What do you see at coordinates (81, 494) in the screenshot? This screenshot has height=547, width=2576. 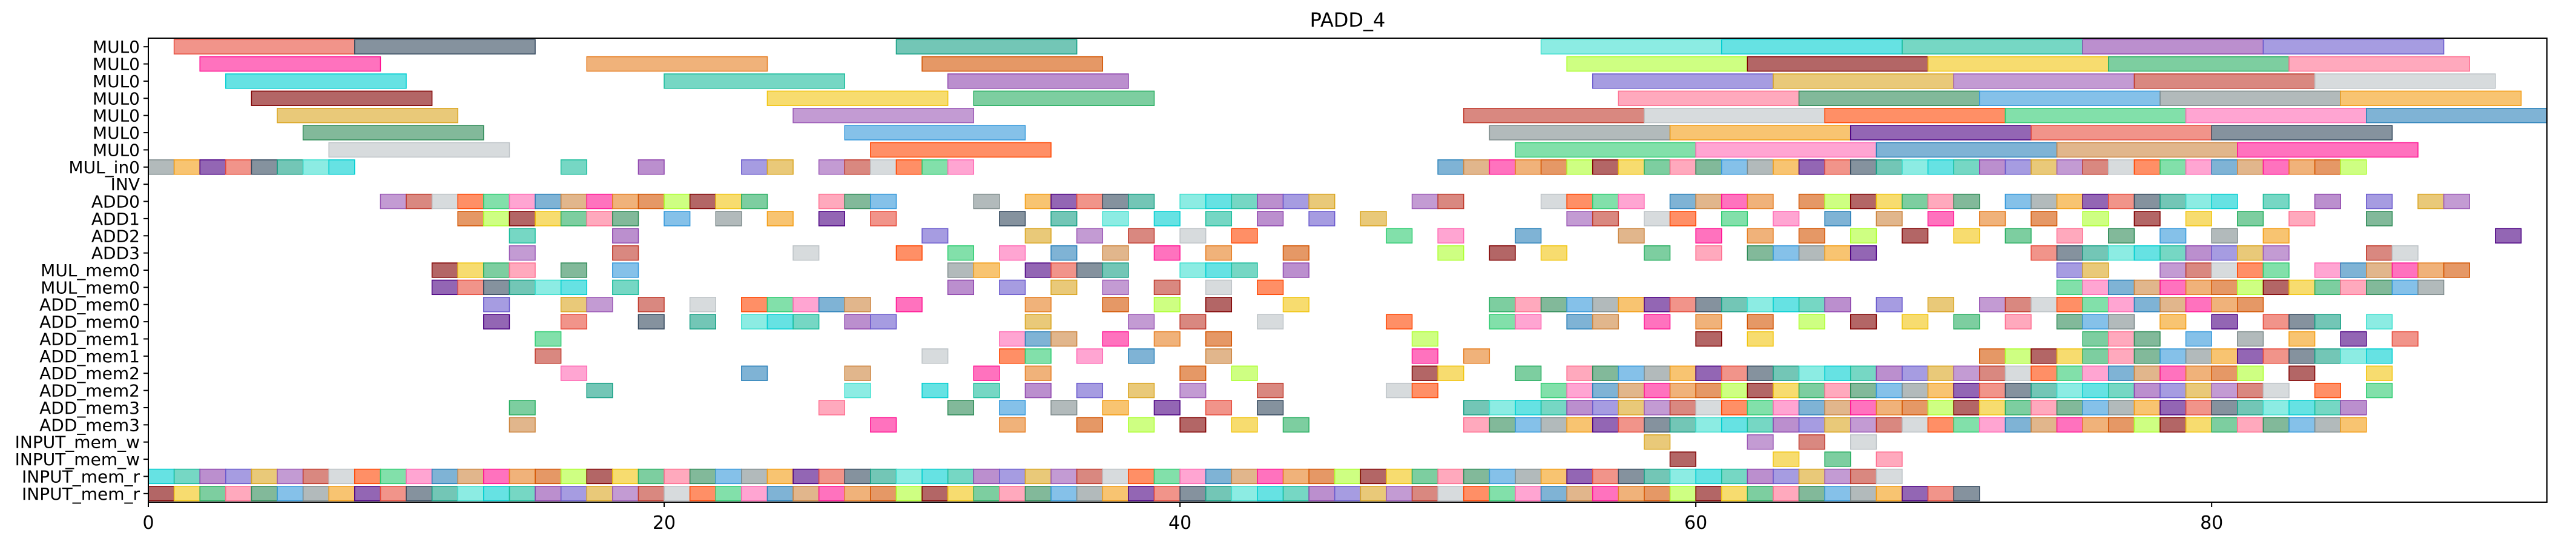 I see `y-tick-label: INPUT_mem_r` at bounding box center [81, 494].